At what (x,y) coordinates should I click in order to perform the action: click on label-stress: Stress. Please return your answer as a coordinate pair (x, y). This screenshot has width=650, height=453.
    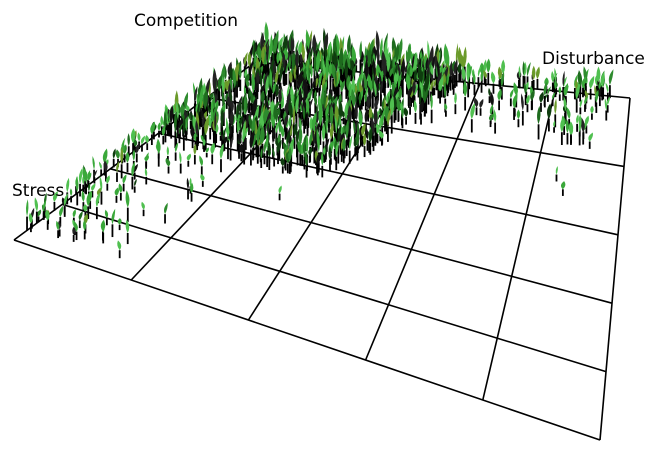
    Looking at the image, I should click on (38, 191).